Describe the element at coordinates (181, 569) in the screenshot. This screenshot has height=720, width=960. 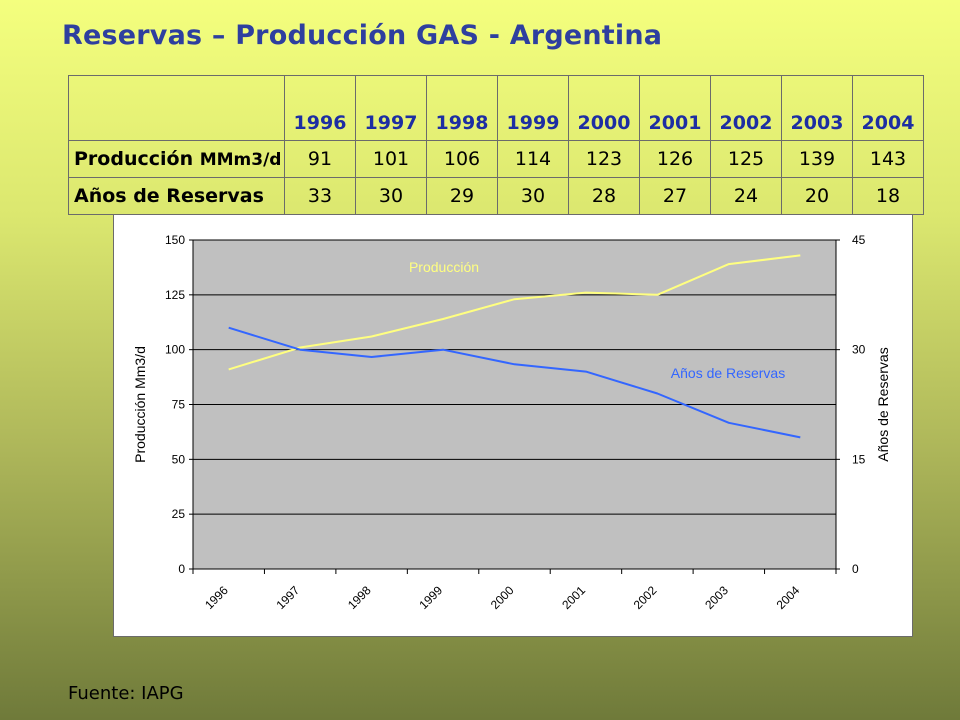
I see `y-left-tick-label: 0` at that location.